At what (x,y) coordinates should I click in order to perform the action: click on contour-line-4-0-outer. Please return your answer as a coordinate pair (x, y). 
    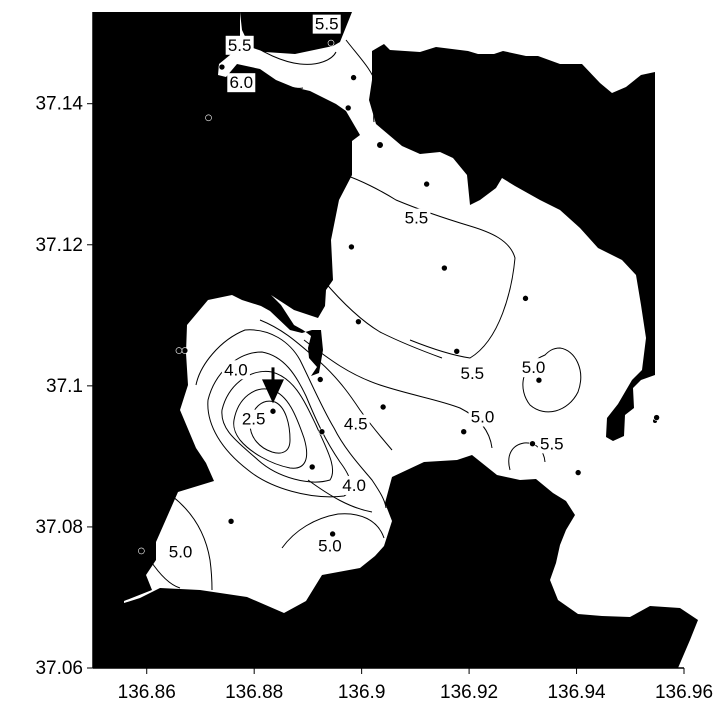
    Looking at the image, I should click on (291, 419).